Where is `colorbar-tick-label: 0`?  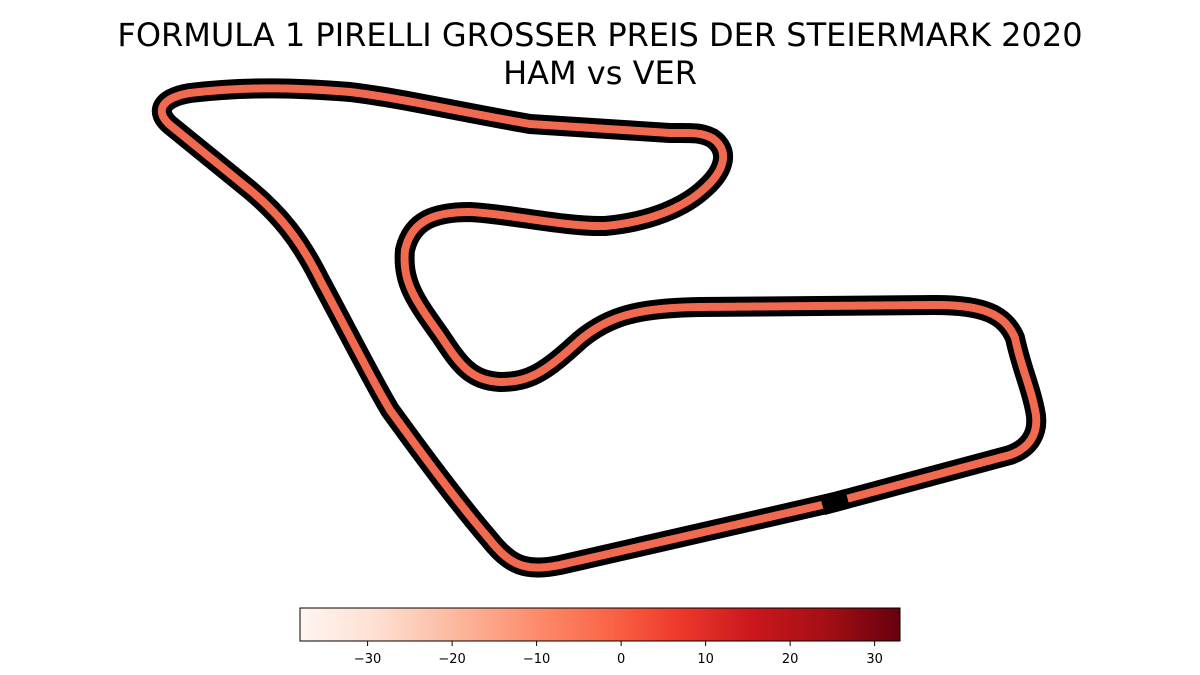
colorbar-tick-label: 0 is located at coordinates (621, 659).